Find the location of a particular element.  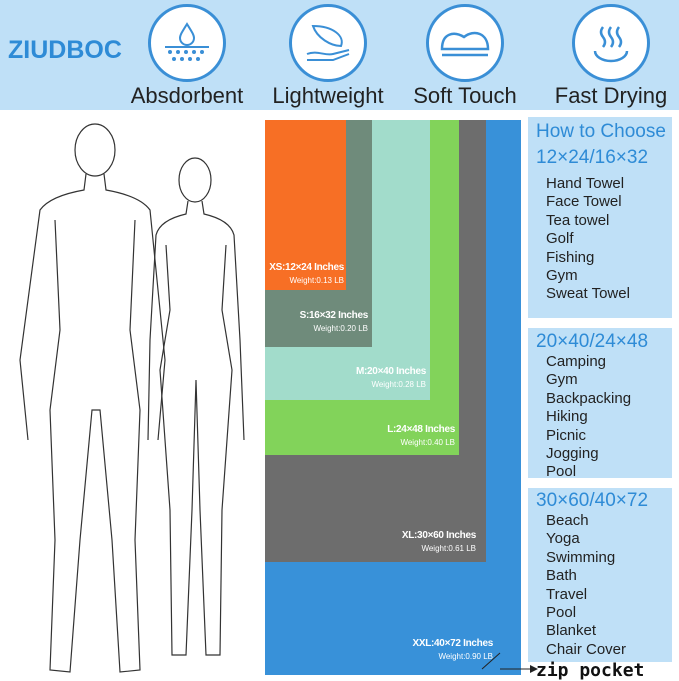

list-item: Hiking is located at coordinates (567, 417).